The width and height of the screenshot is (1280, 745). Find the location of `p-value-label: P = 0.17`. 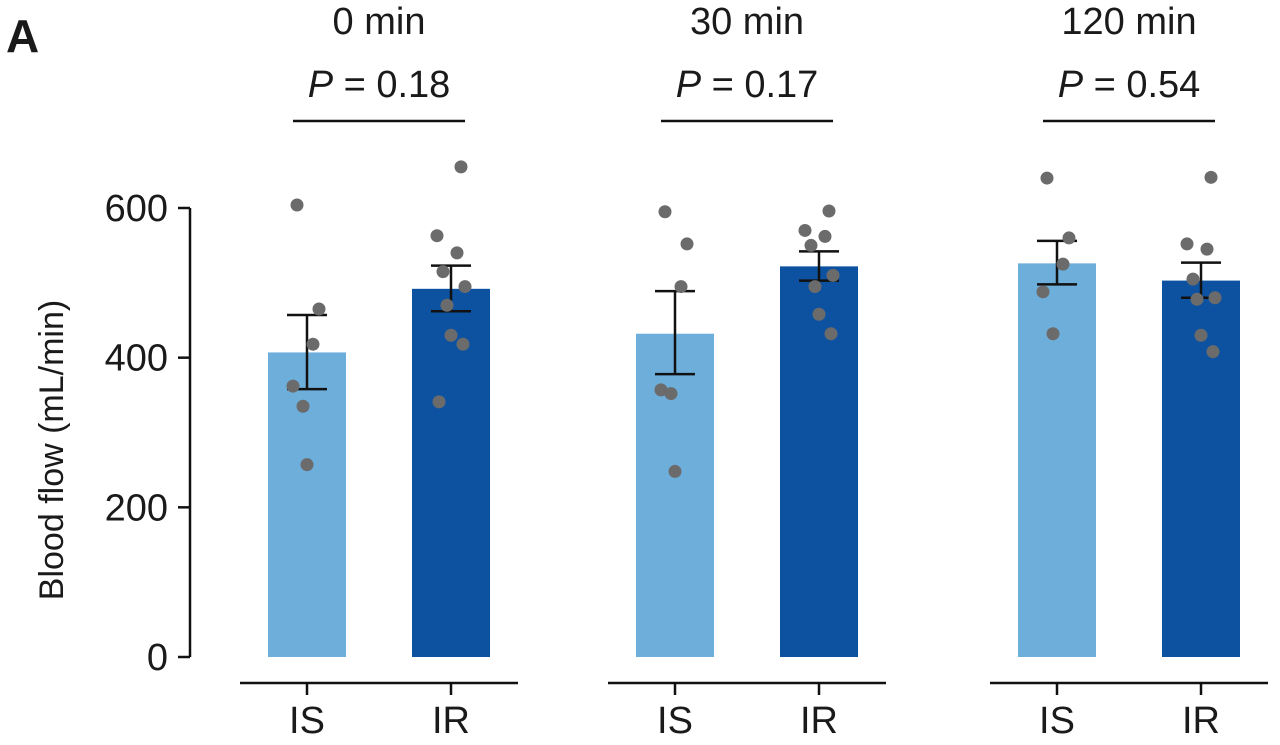

p-value-label: P = 0.17 is located at coordinates (747, 85).